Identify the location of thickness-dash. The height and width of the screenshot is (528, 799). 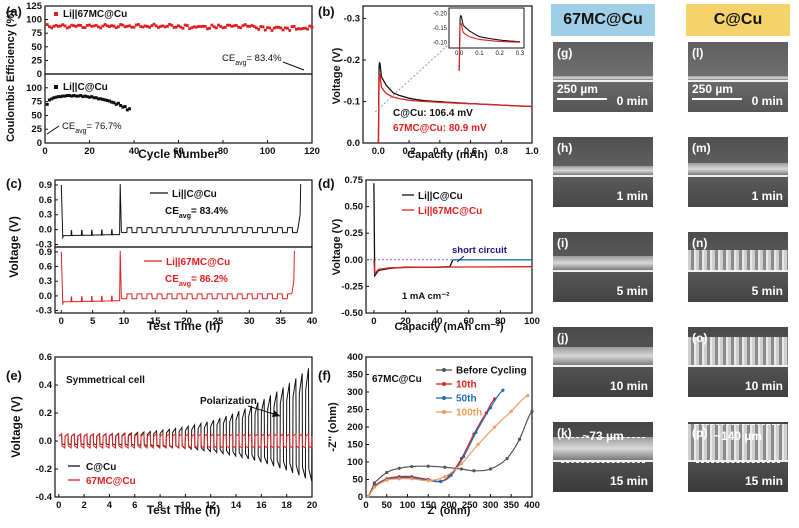
(603, 437).